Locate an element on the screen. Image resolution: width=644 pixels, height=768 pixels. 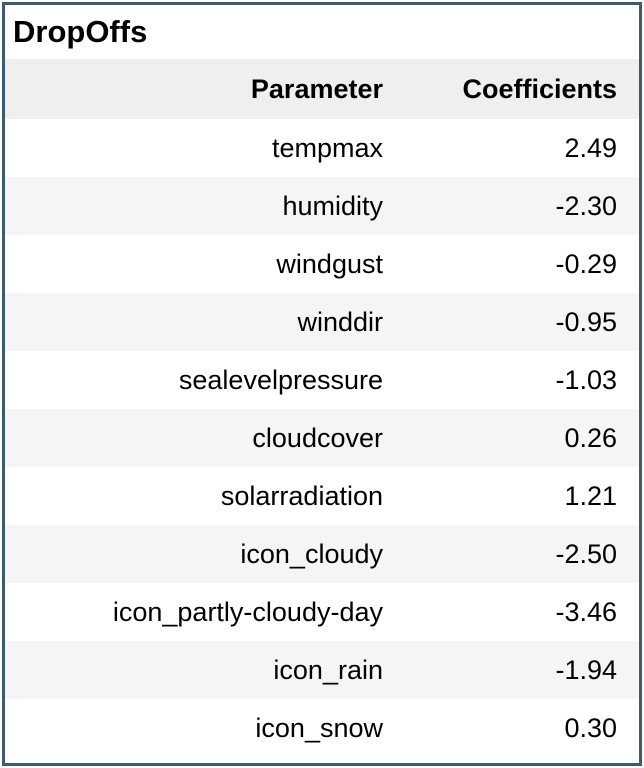
column-header-coefficients: Coefficients is located at coordinates (522, 89).